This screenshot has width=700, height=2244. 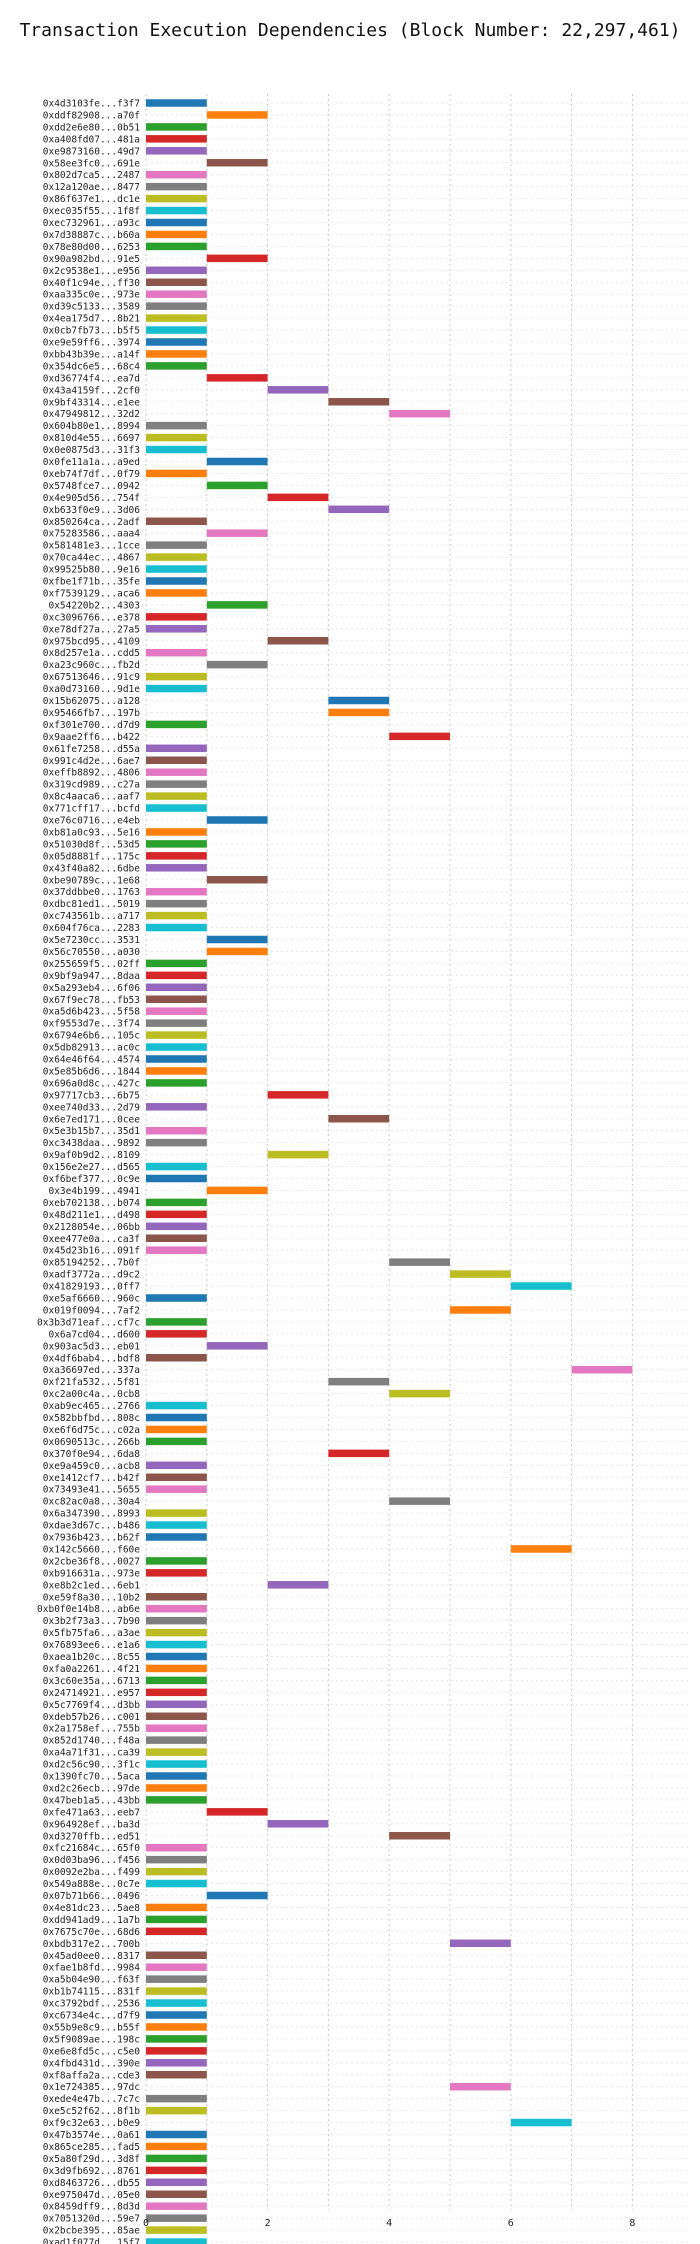 What do you see at coordinates (92, 546) in the screenshot?
I see `y-tick-label: 0x581481e3...1cce` at bounding box center [92, 546].